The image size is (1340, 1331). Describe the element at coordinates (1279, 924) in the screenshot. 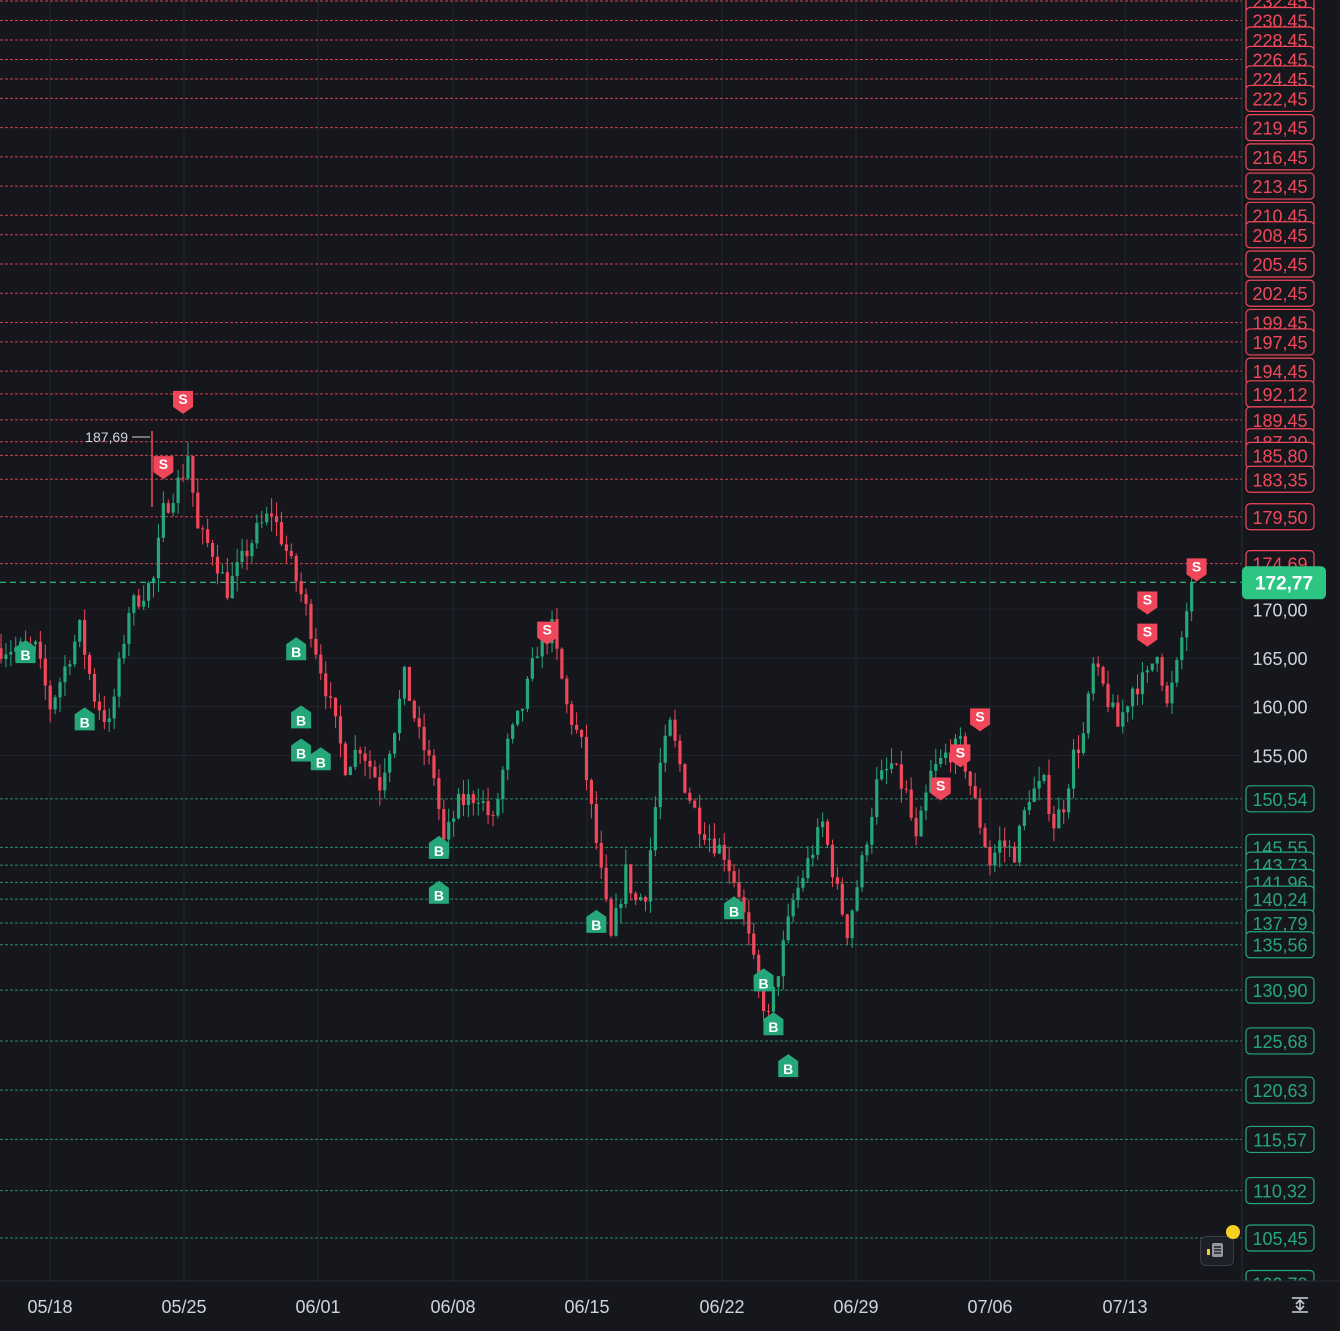

I see `price-label-text: 137,79` at that location.